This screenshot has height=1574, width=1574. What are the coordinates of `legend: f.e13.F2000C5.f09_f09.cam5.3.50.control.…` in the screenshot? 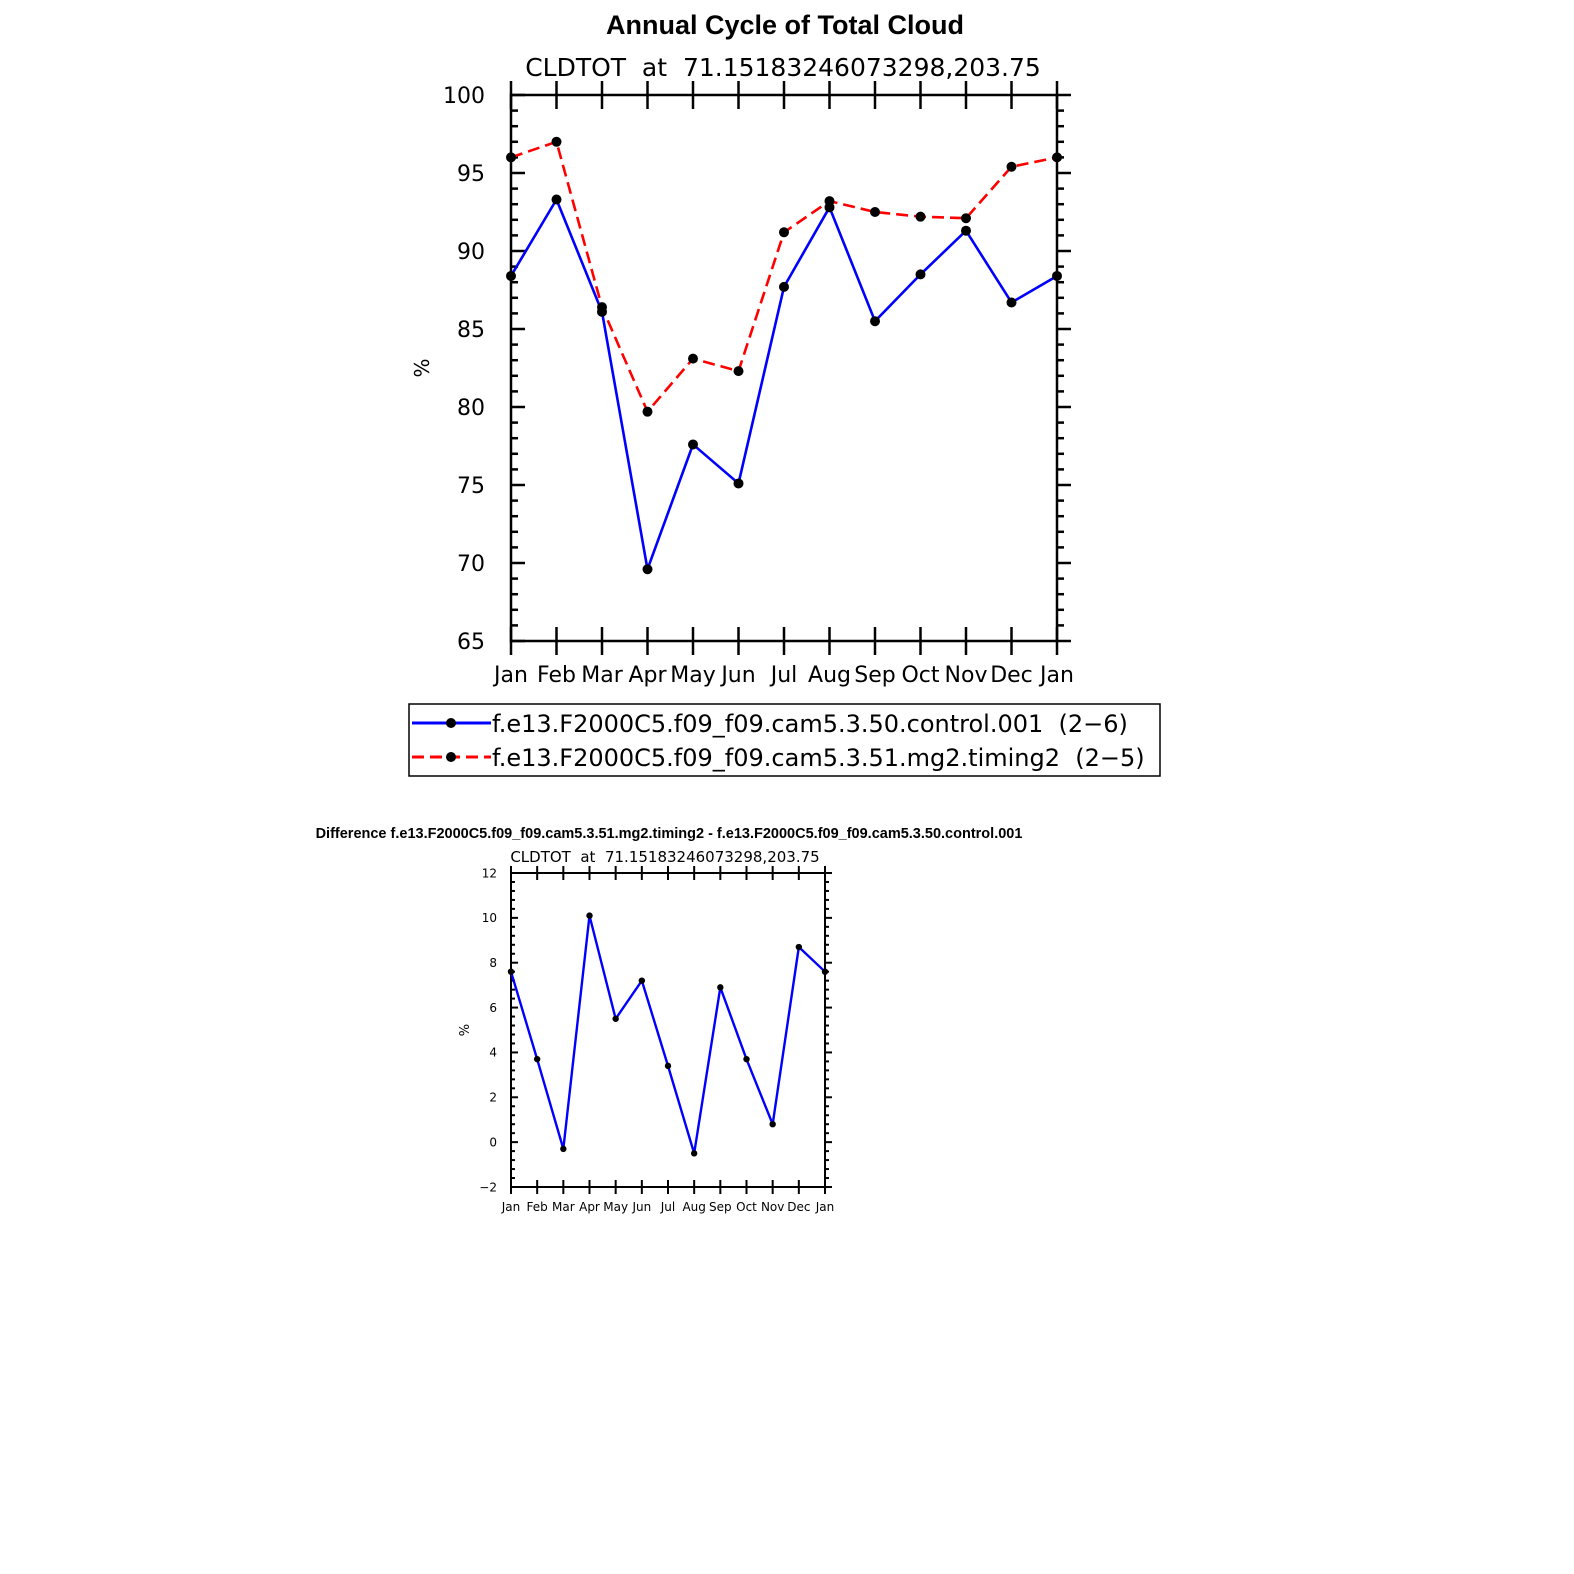 It's located at (784, 740).